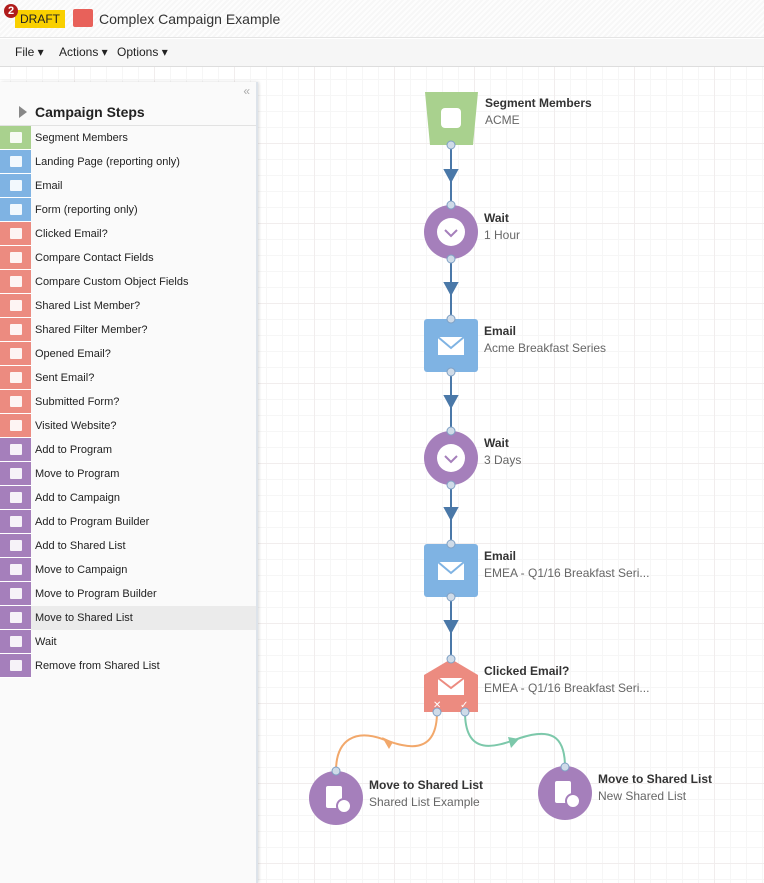 This screenshot has width=764, height=883. What do you see at coordinates (451, 118) in the screenshot?
I see `segment-icon` at bounding box center [451, 118].